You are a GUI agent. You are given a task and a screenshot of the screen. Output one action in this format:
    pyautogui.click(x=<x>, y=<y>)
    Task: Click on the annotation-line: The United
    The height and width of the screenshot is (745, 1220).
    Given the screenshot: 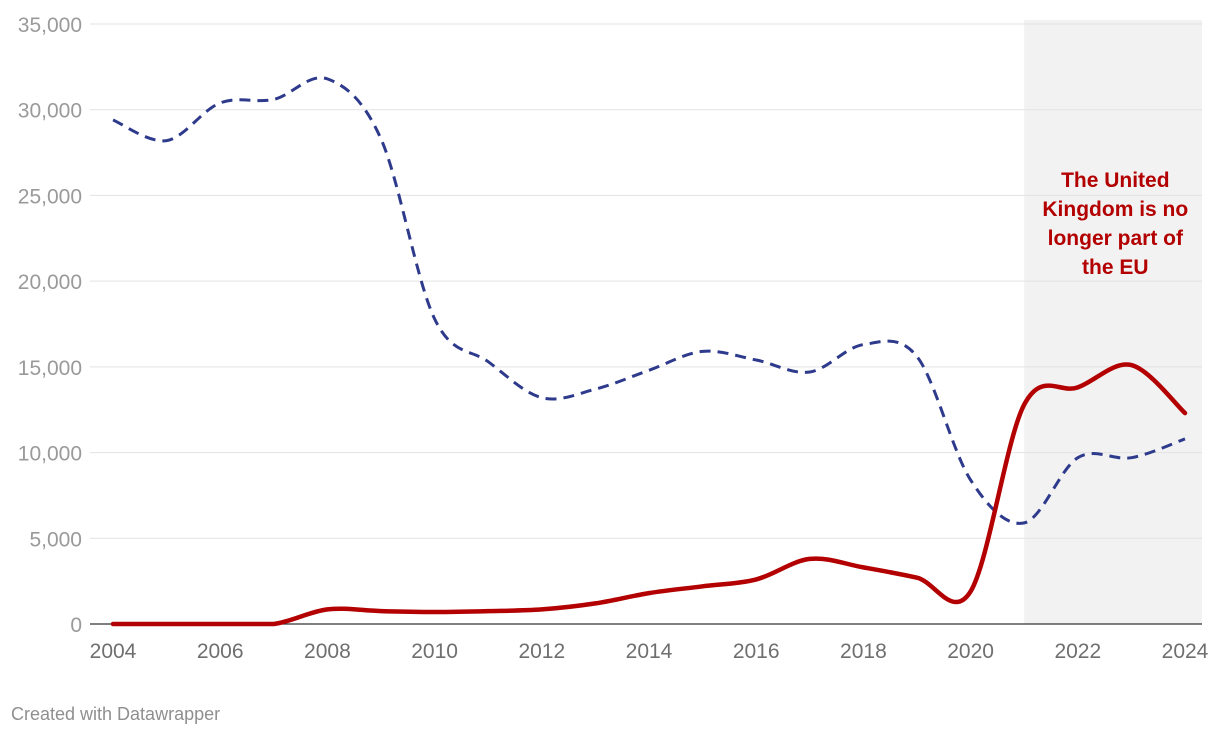 What is the action you would take?
    pyautogui.click(x=1115, y=180)
    